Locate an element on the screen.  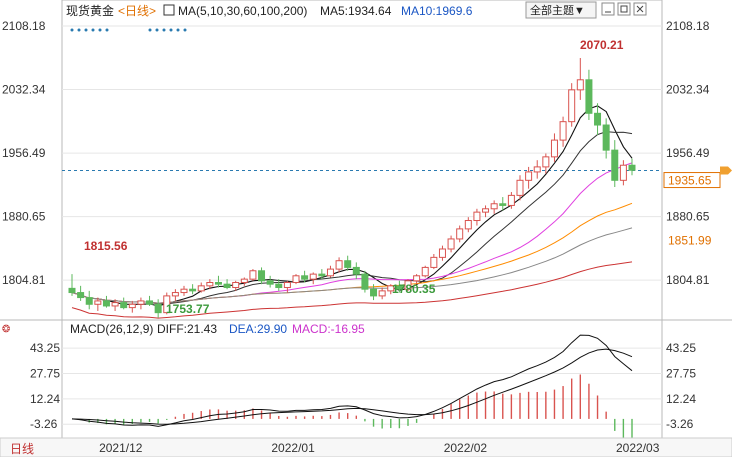
current-price-marker-icon is located at coordinates (726, 170).